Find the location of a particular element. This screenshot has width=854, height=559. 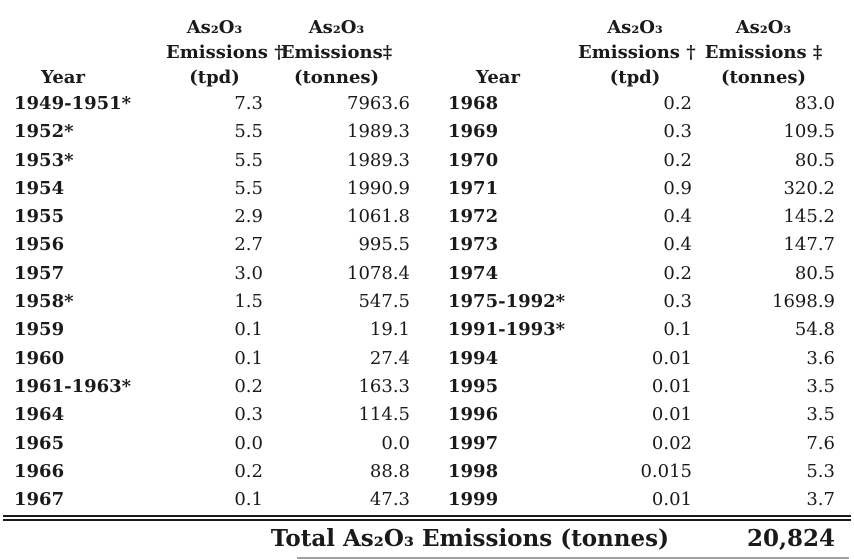

column-header-tpd: As₂O₃ Emissions † (tpd) is located at coordinates (622, 48).